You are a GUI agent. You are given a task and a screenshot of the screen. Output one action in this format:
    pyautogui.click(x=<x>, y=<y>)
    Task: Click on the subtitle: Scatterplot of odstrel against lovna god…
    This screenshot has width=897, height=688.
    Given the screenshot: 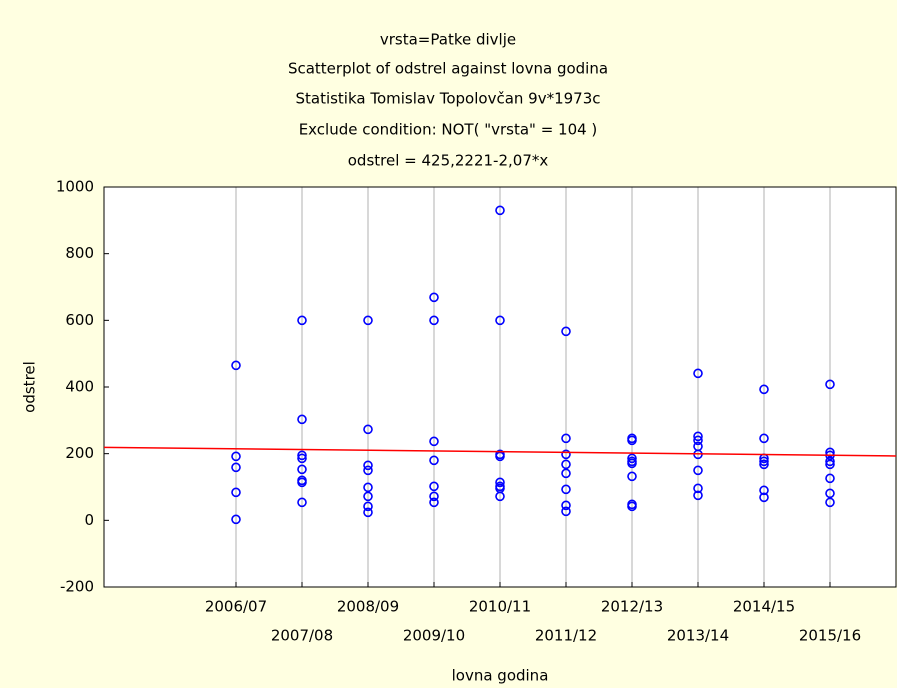 What is the action you would take?
    pyautogui.click(x=448, y=69)
    